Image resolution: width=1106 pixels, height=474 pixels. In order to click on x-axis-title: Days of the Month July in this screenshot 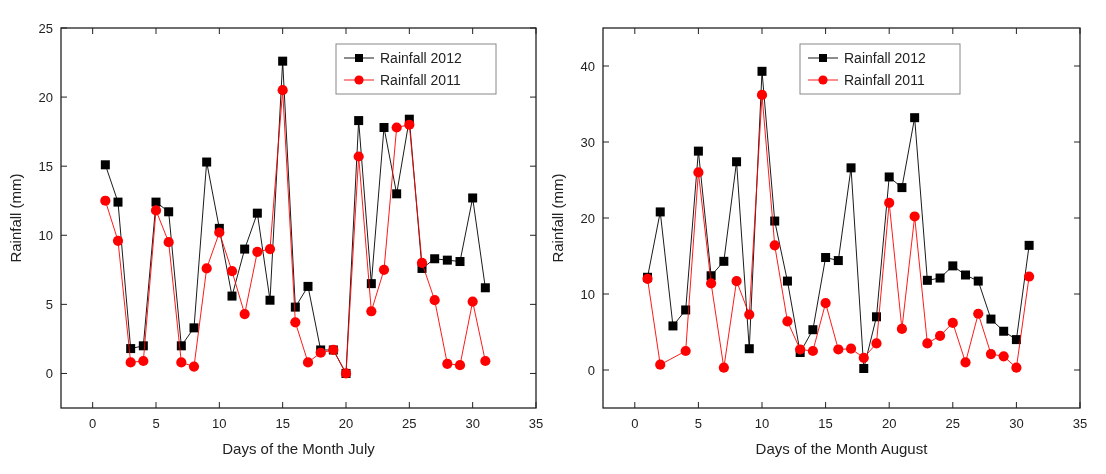, I will do `click(299, 448)`.